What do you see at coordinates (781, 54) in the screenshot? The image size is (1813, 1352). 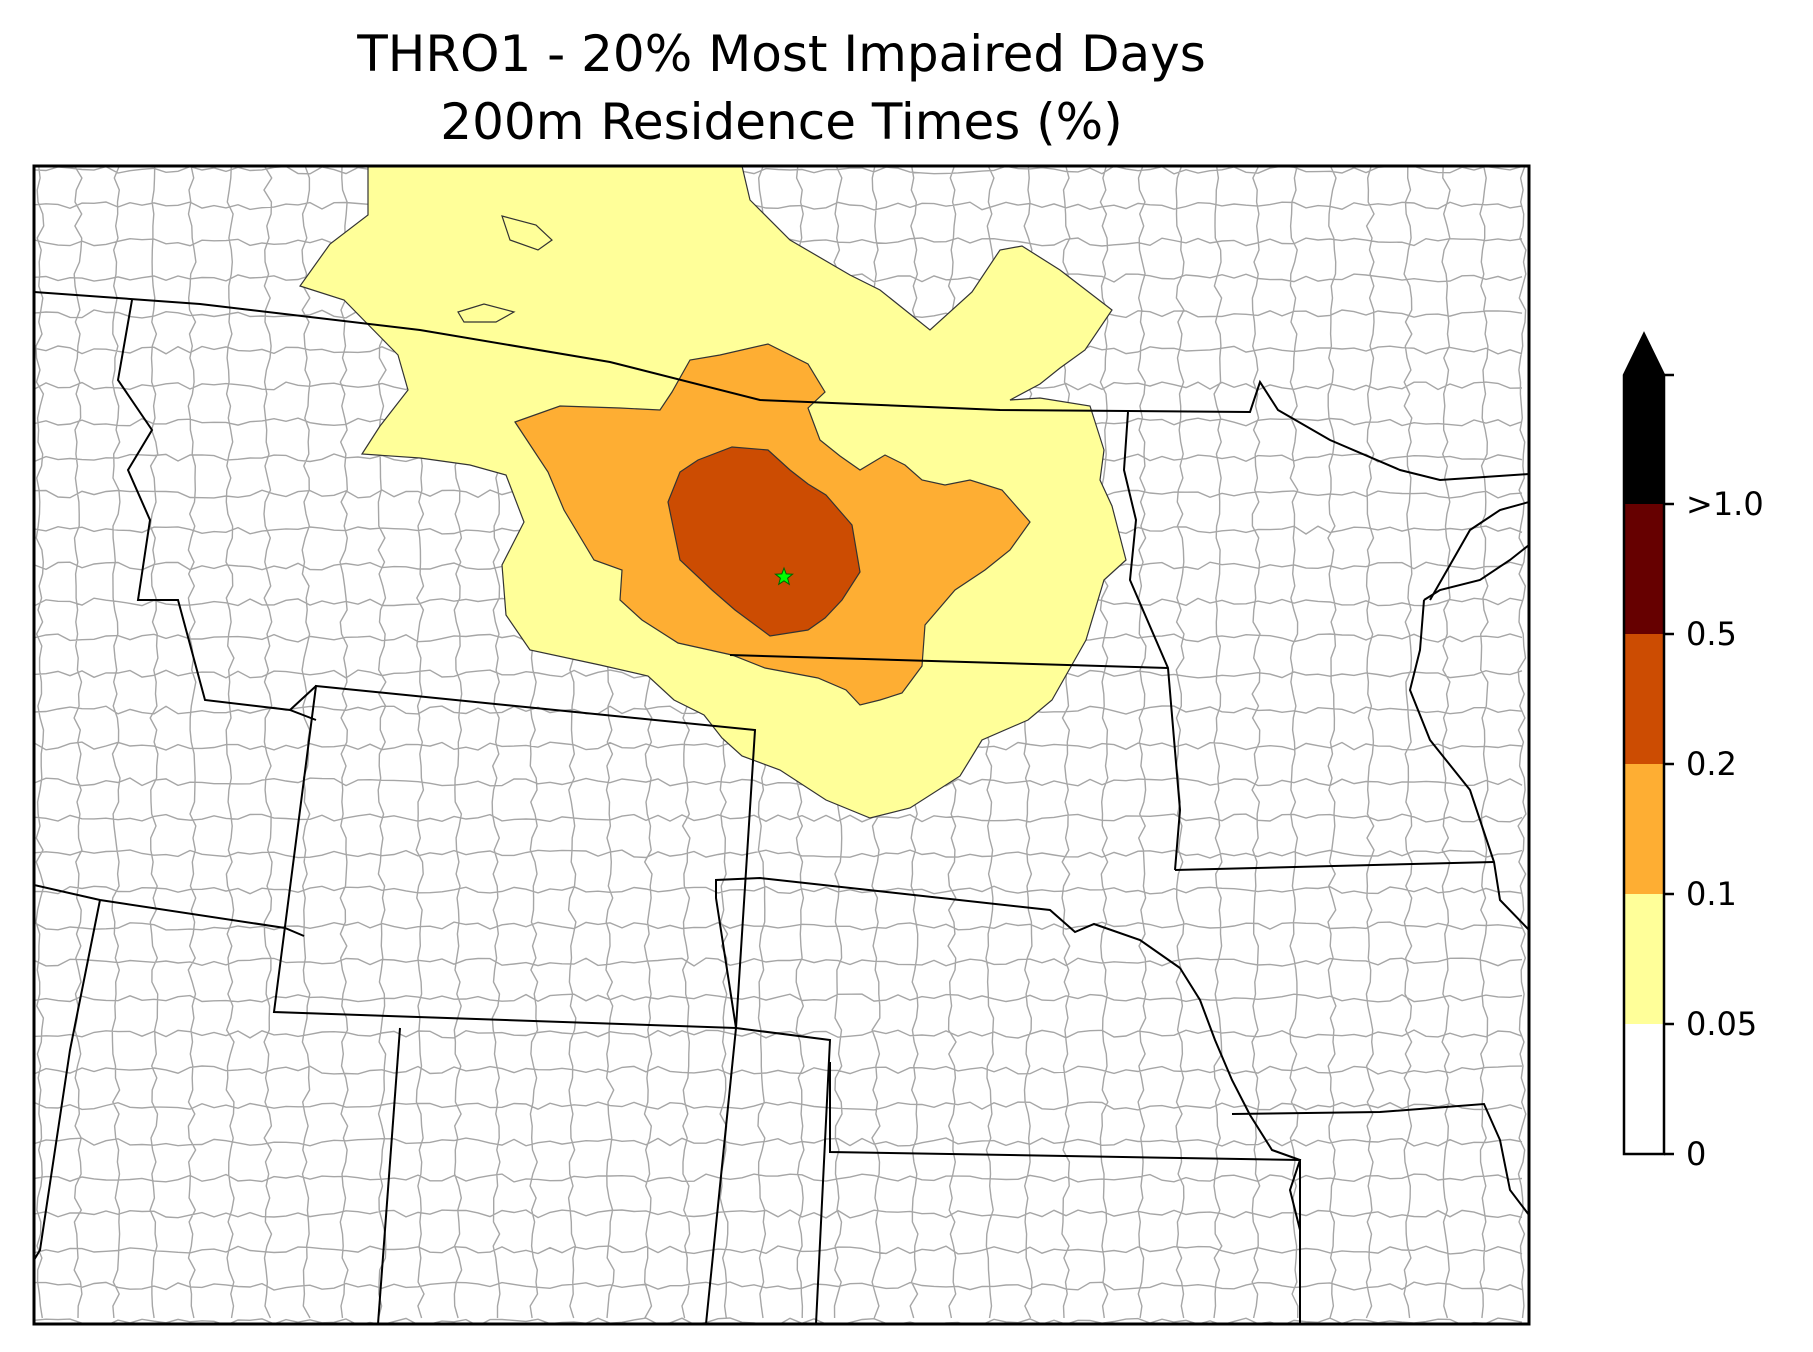 I see `chart-title: THRO1 - 20% Most Impaired Days` at bounding box center [781, 54].